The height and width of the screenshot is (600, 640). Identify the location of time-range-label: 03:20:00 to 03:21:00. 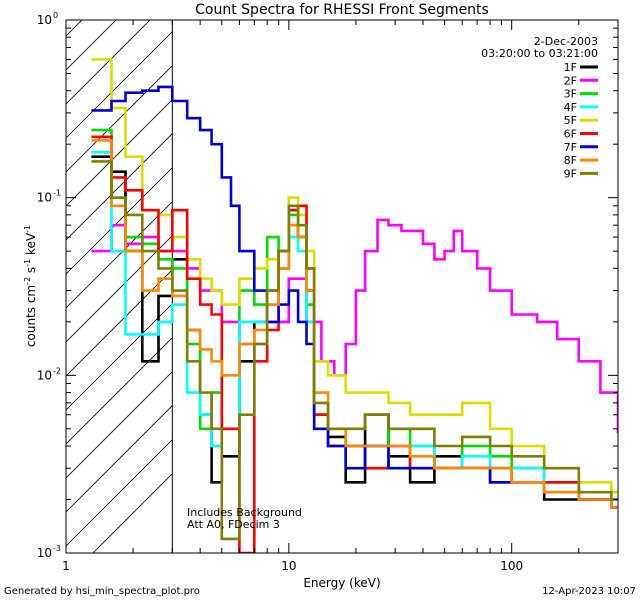
(539, 53).